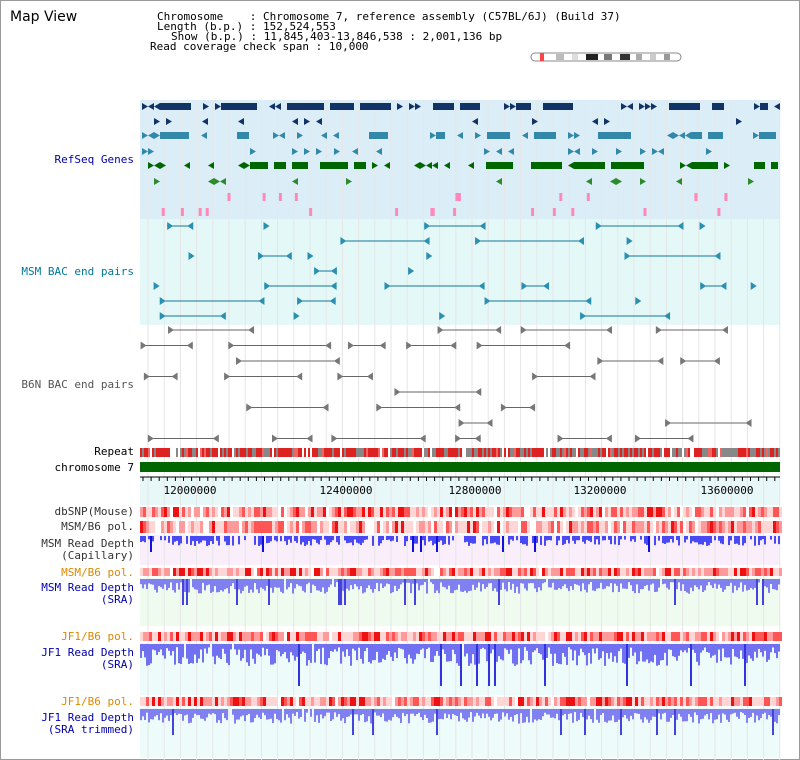  I want to click on msm-capillary-depth, so click(460, 544).